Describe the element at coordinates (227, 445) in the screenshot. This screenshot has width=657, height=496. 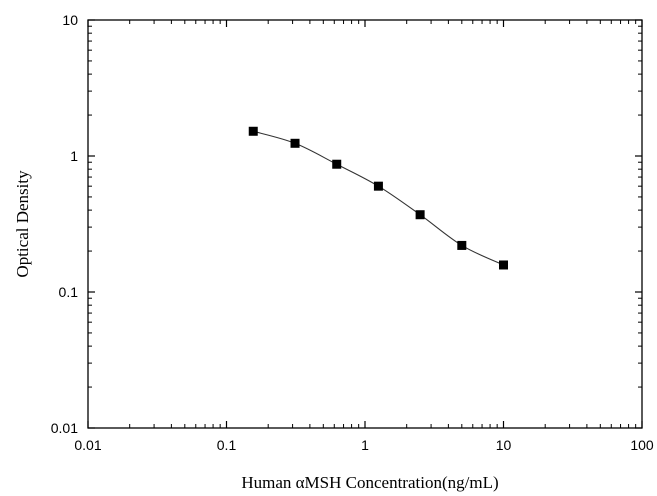
I see `x-tick-label: 0.1` at that location.